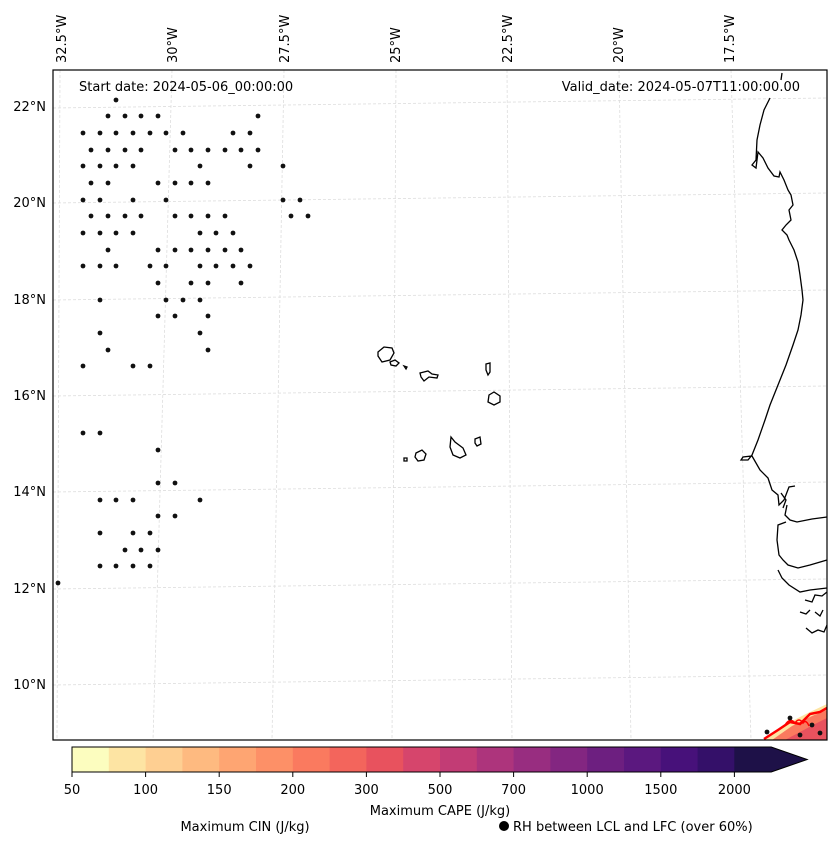 The image size is (837, 845). What do you see at coordinates (633, 827) in the screenshot?
I see `rh-legend-label: RH between LCL and LFC (over 60%)` at bounding box center [633, 827].